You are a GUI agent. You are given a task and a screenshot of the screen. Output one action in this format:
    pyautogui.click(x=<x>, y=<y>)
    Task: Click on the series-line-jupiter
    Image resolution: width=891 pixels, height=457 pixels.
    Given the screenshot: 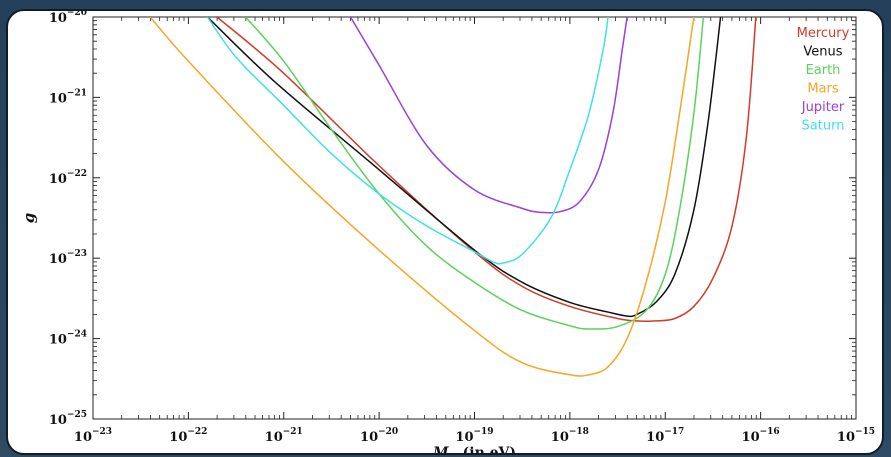 What is the action you would take?
    pyautogui.click(x=488, y=115)
    